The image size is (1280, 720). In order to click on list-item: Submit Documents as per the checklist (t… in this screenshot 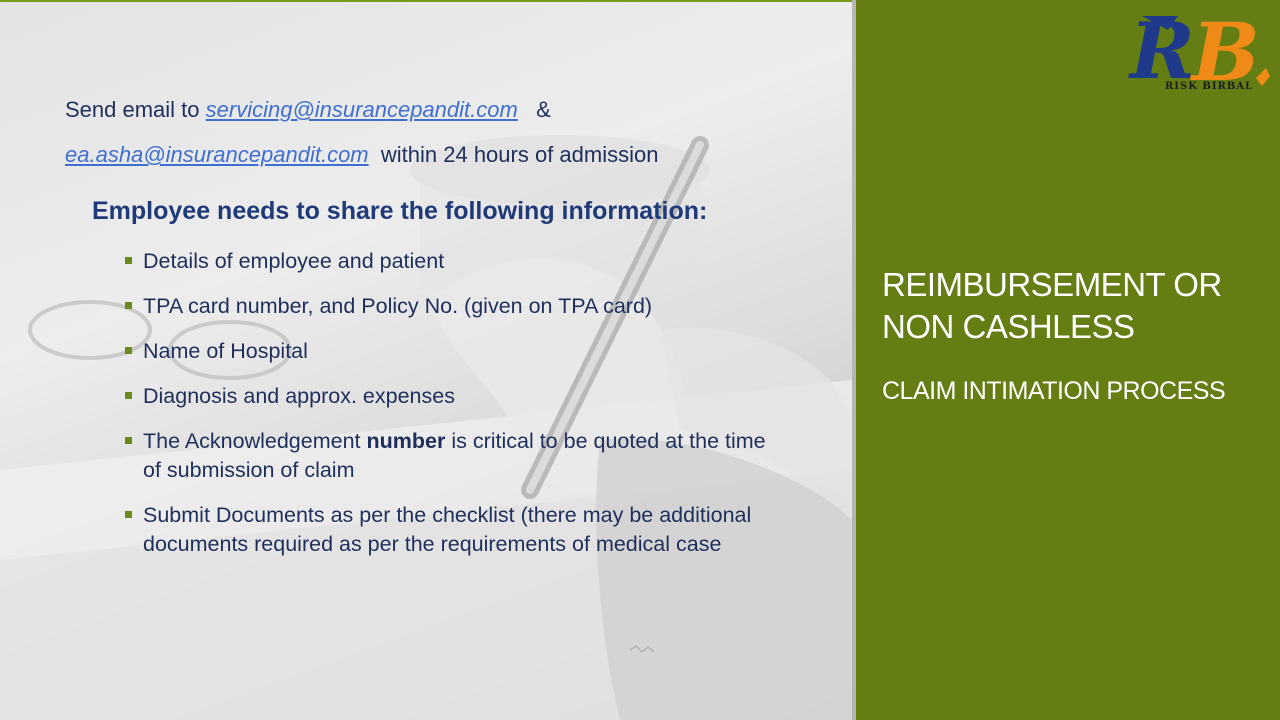, I will do `click(456, 530)`.